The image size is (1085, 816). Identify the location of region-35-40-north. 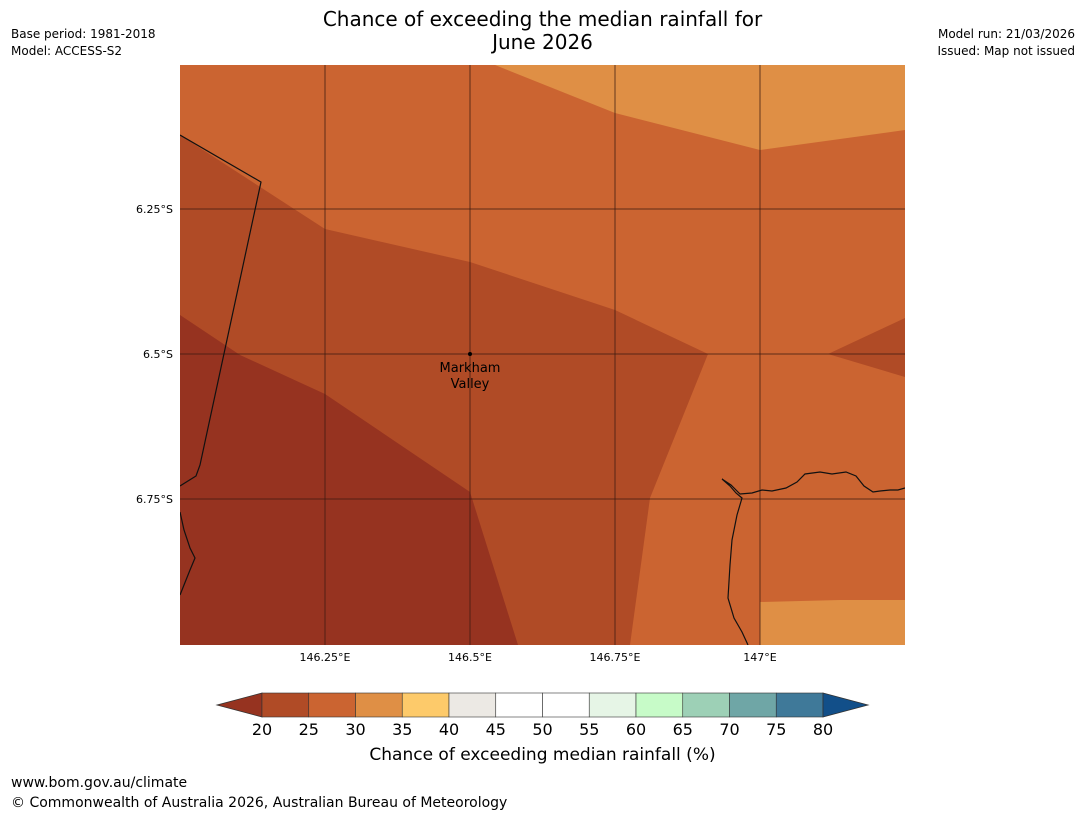
(700, 107).